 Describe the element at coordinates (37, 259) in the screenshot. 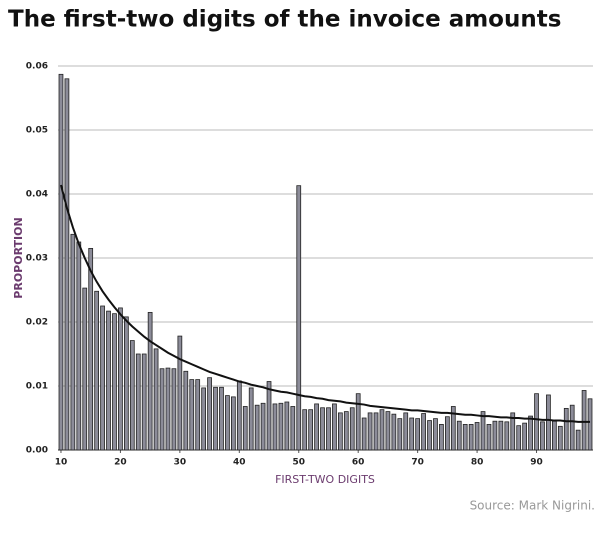

I see `y-tick-label: 0.03` at that location.